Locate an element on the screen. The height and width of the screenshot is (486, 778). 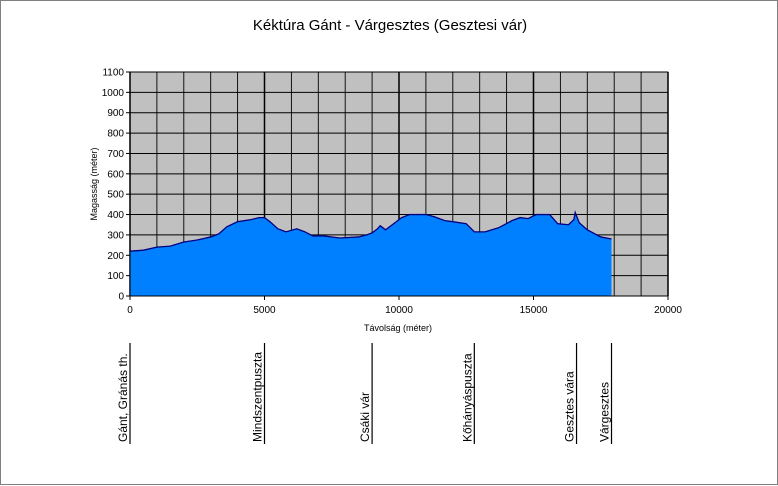
y-tick-label: 200 is located at coordinates (115, 256).